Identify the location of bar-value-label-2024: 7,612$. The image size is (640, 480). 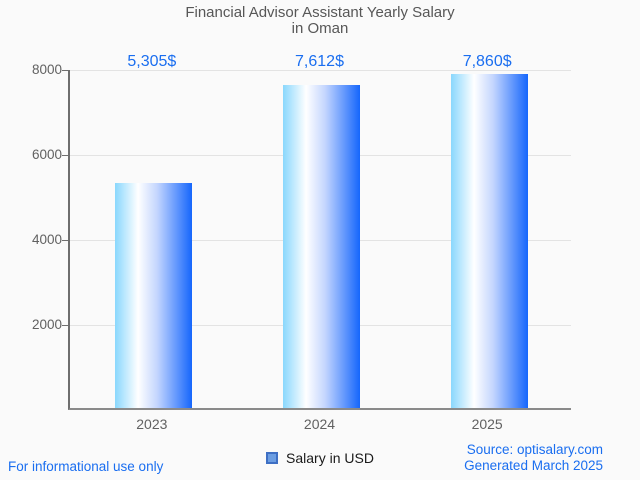
(319, 61).